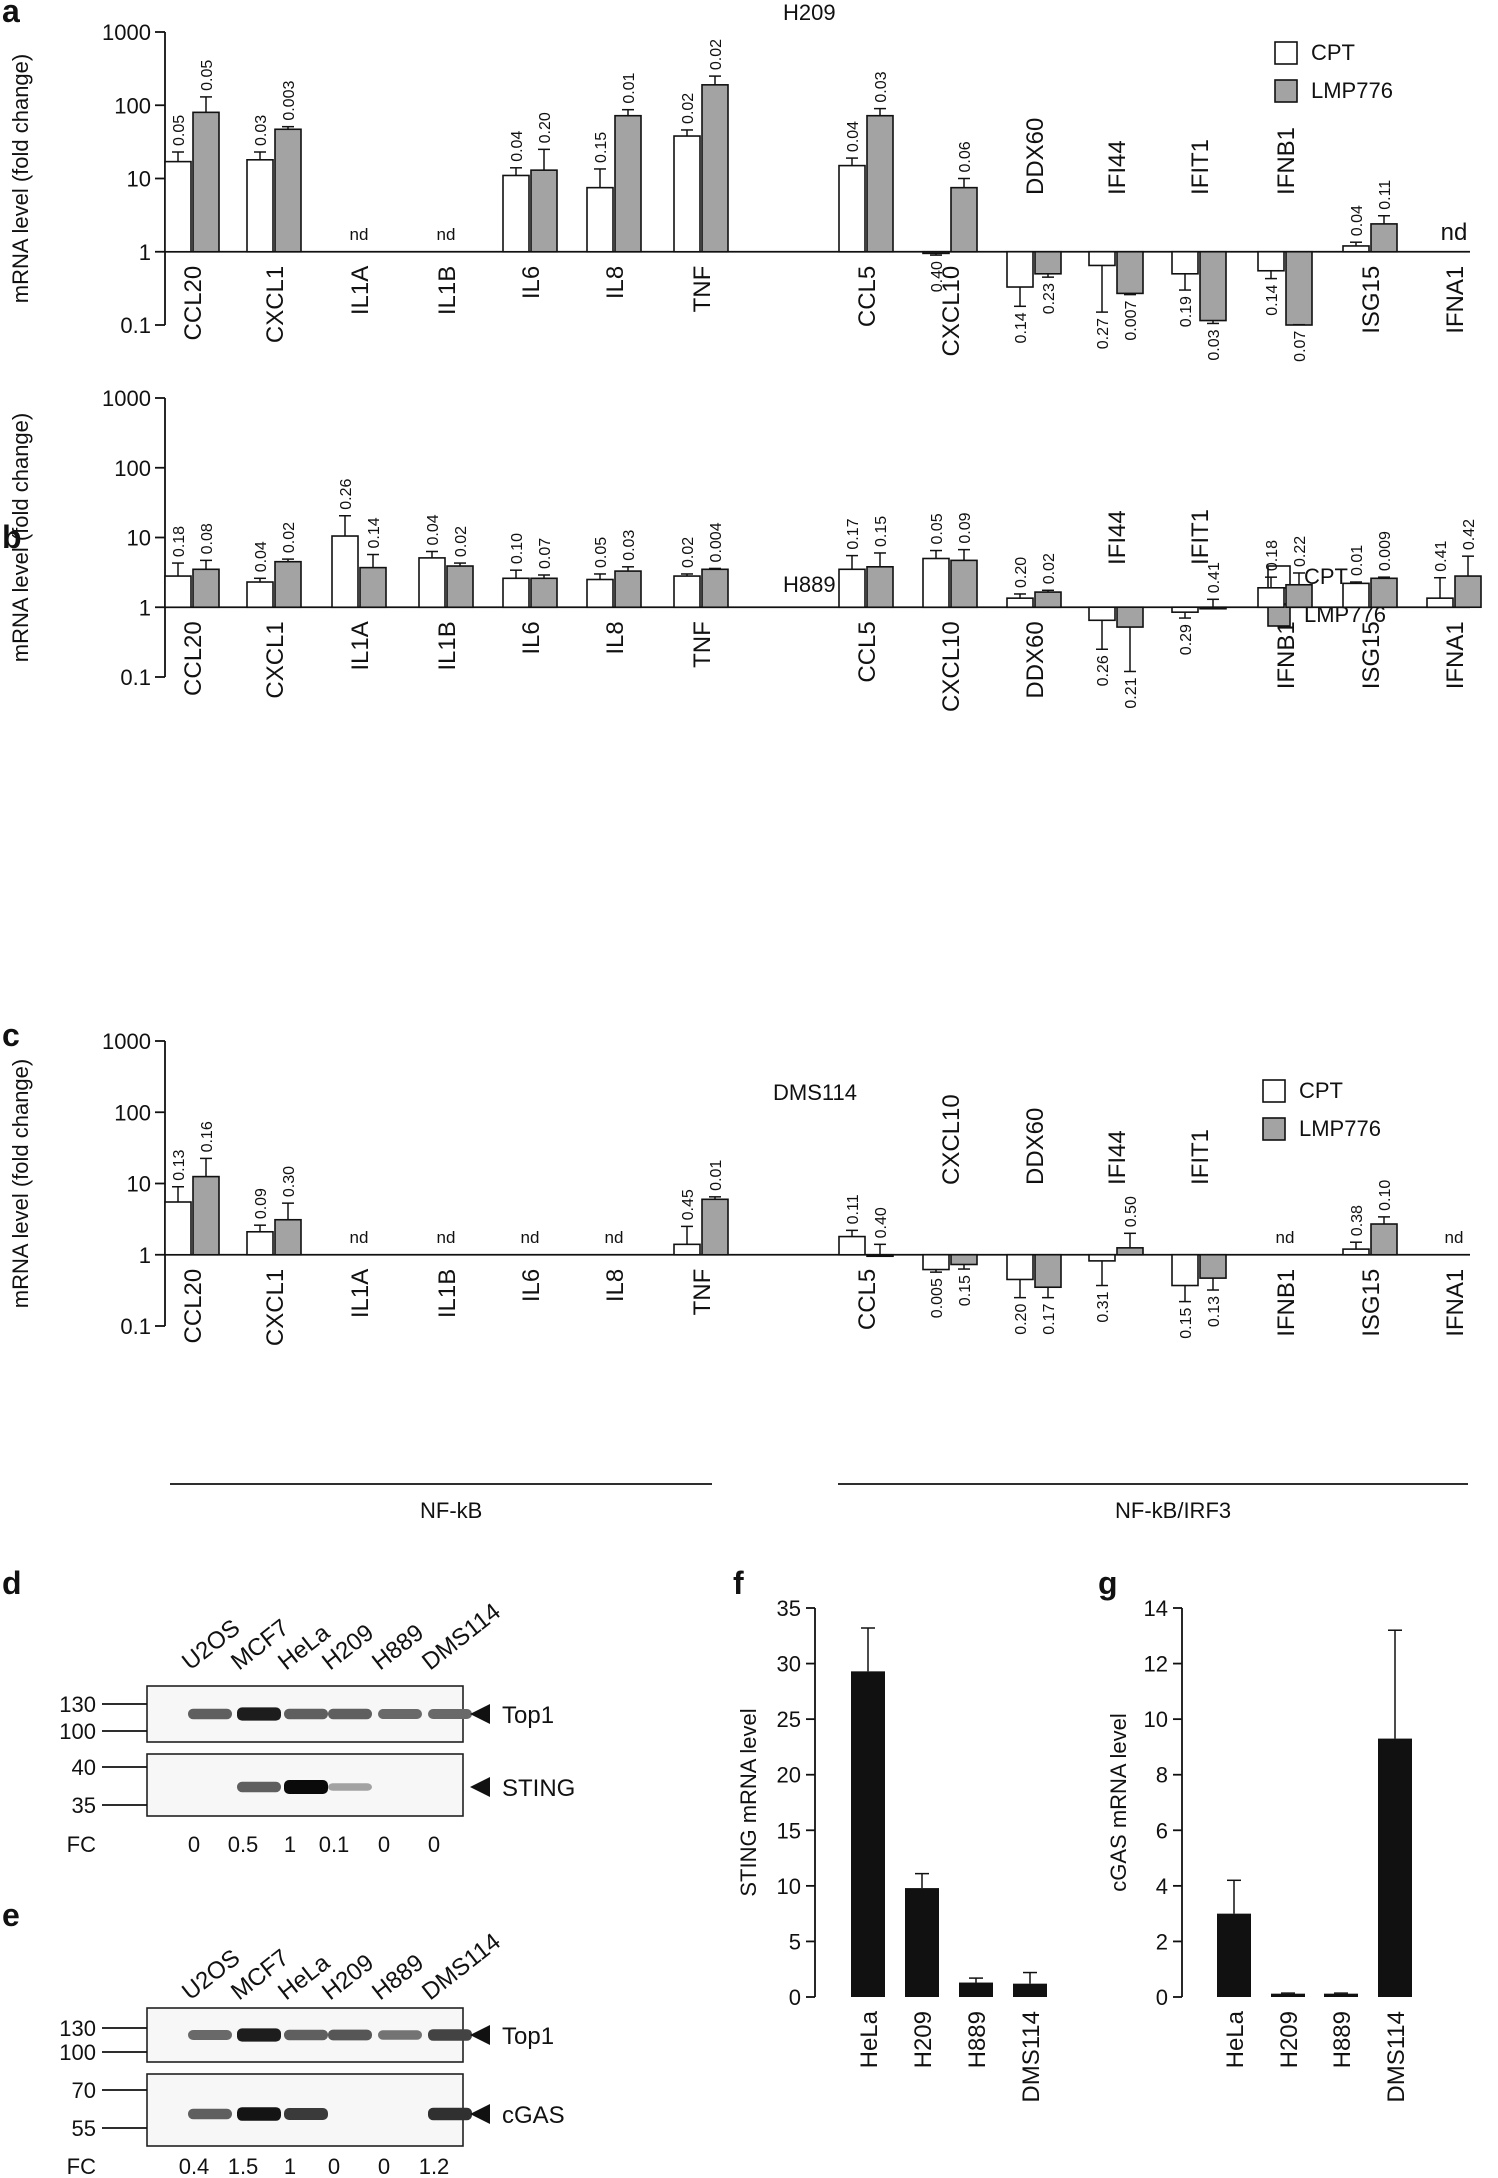 This screenshot has height=2178, width=1498. What do you see at coordinates (795, 1941) in the screenshot?
I see `panel-f-y-tick-label: 5` at bounding box center [795, 1941].